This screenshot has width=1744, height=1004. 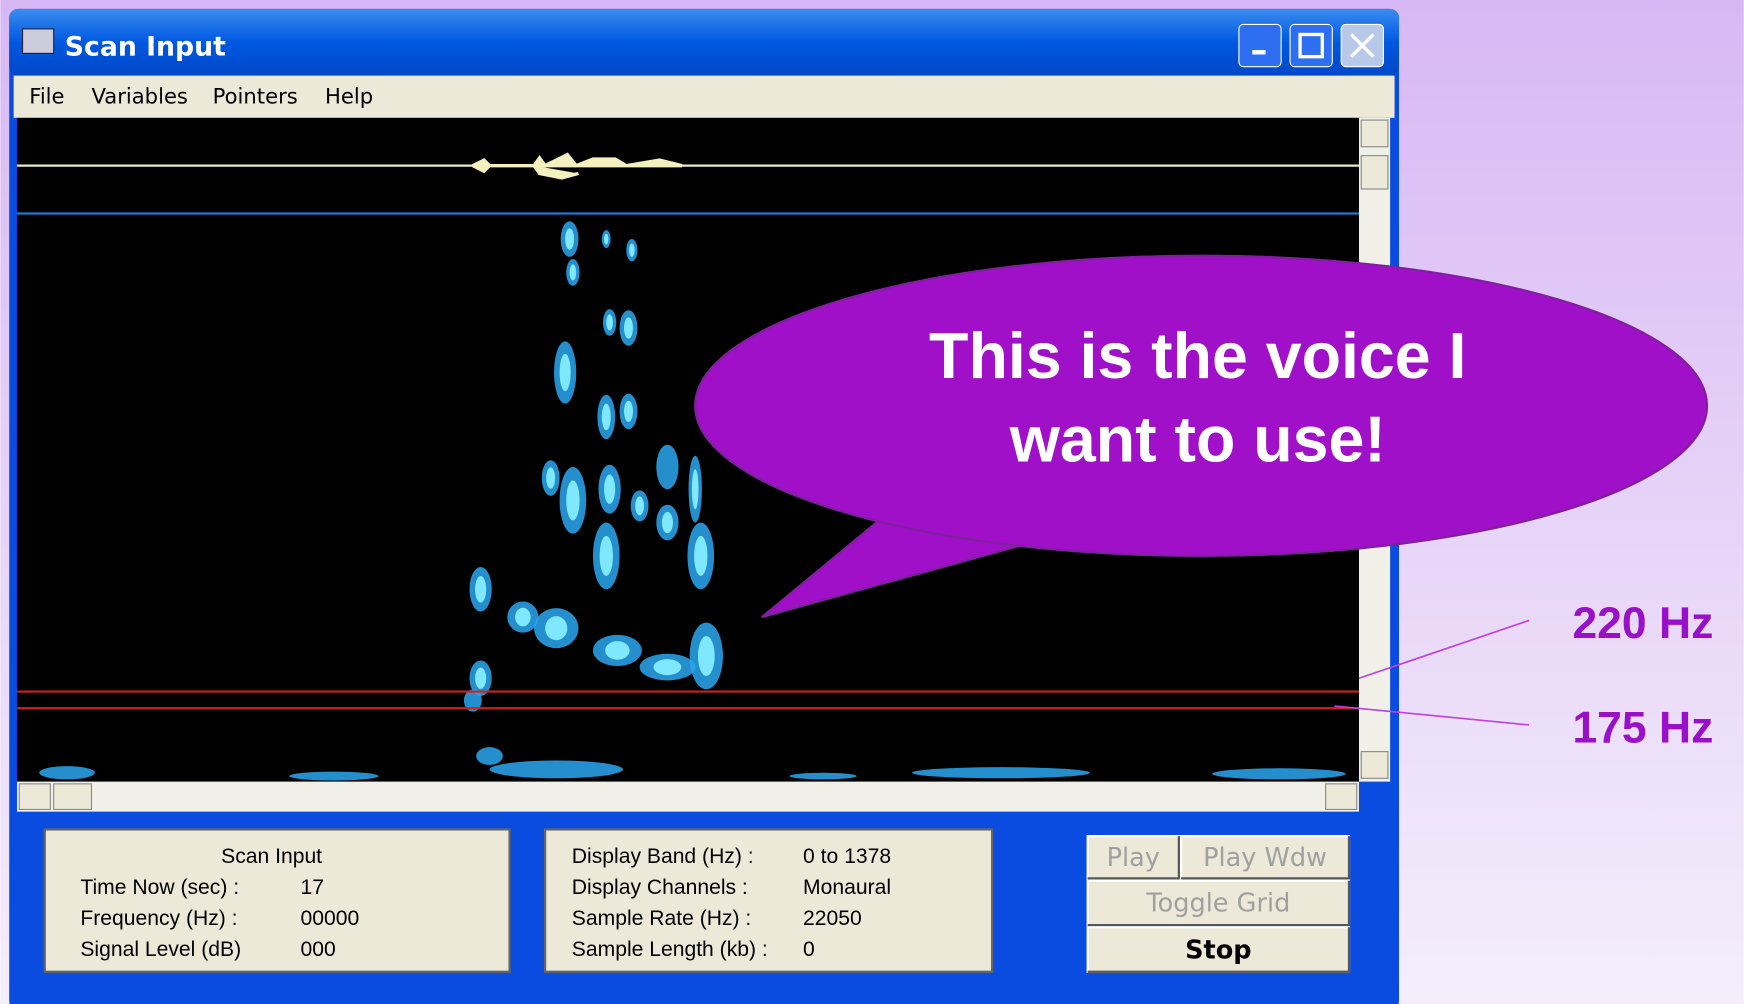 What do you see at coordinates (847, 887) in the screenshot?
I see `display-value: Monaural` at bounding box center [847, 887].